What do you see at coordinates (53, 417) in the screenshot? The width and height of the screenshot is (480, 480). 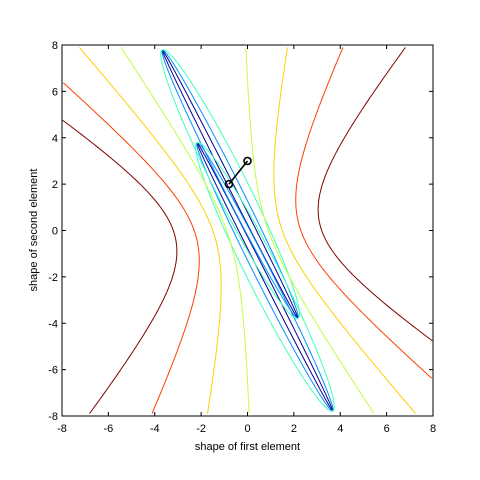 I see `y-tick-label--8: -8` at bounding box center [53, 417].